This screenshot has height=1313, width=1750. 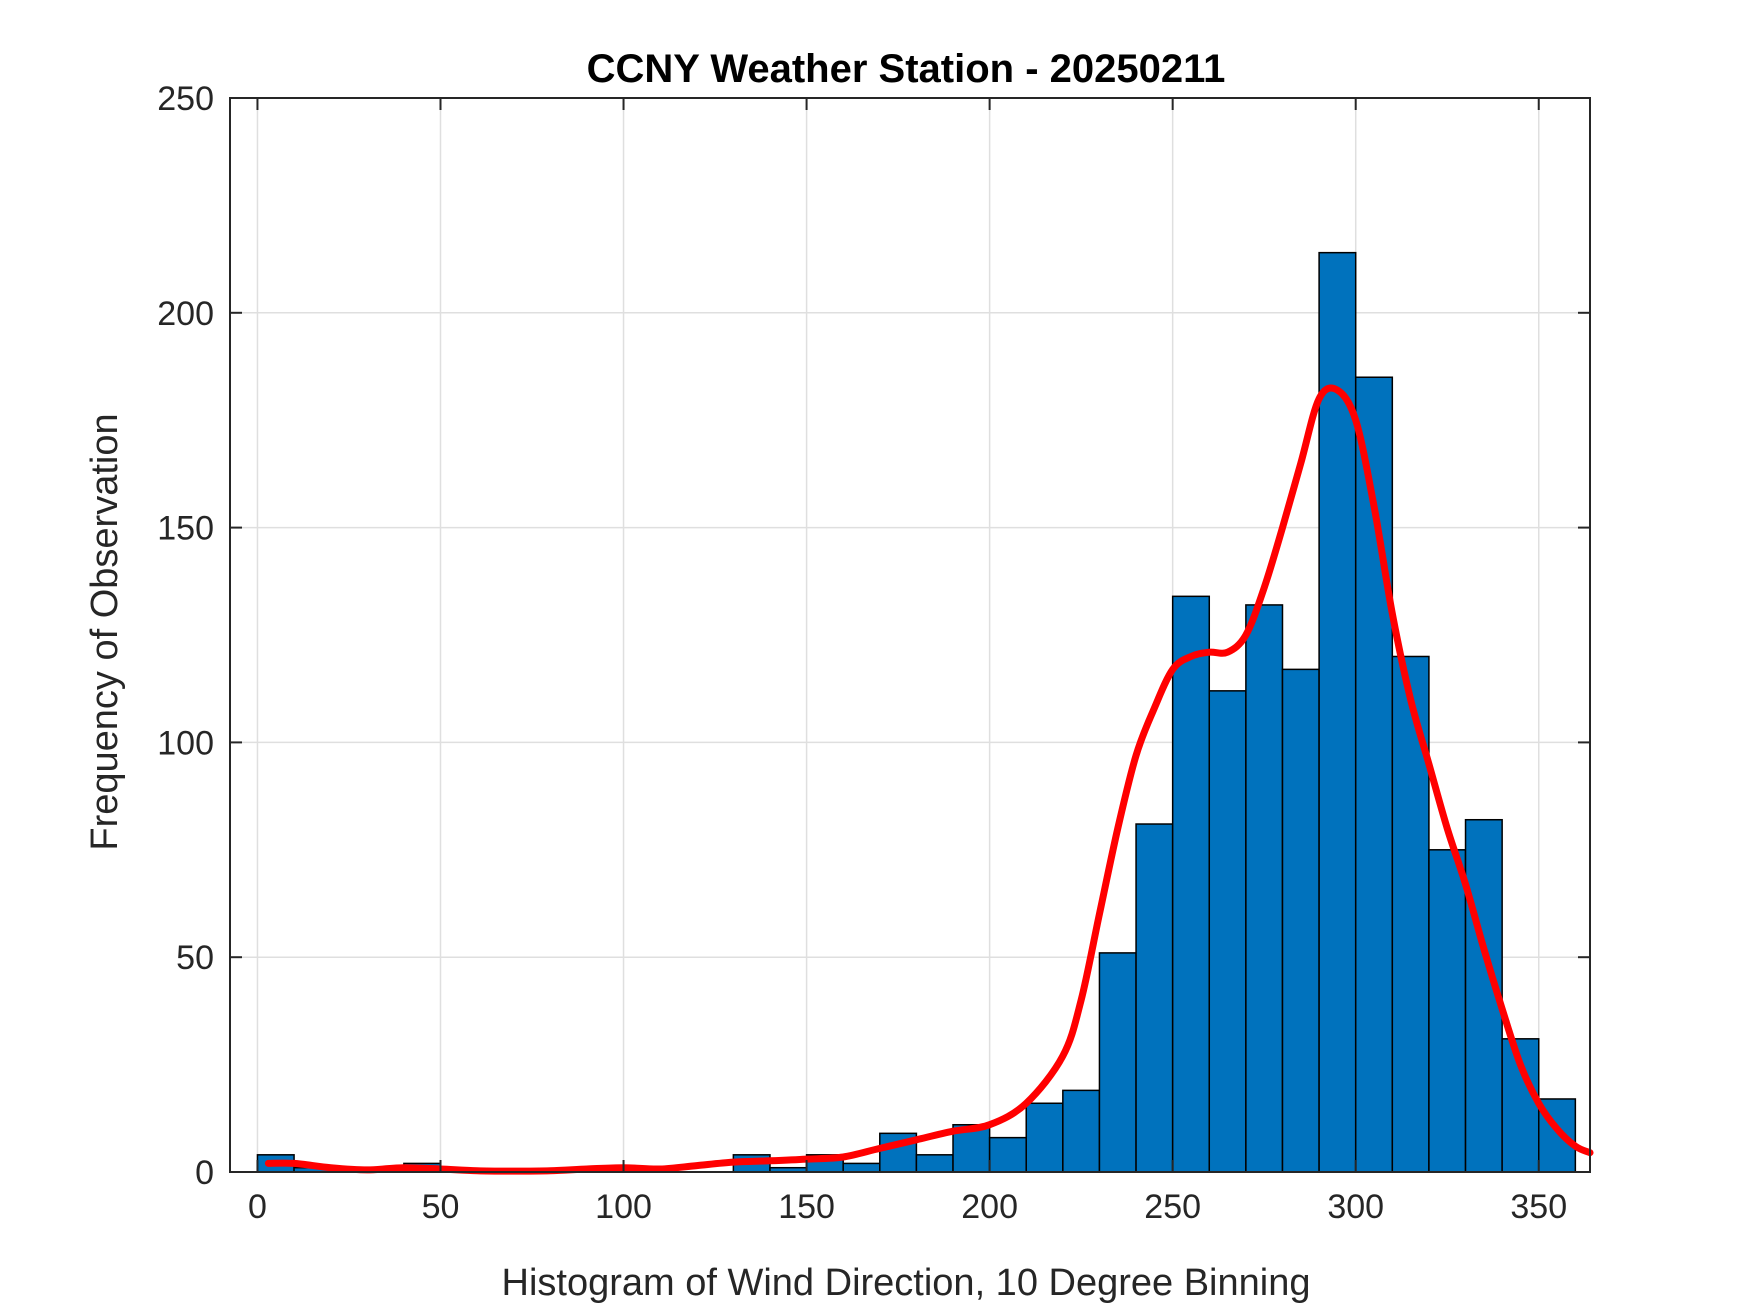 What do you see at coordinates (906, 69) in the screenshot?
I see `chart-title: CCNY Weather Station - 20250211` at bounding box center [906, 69].